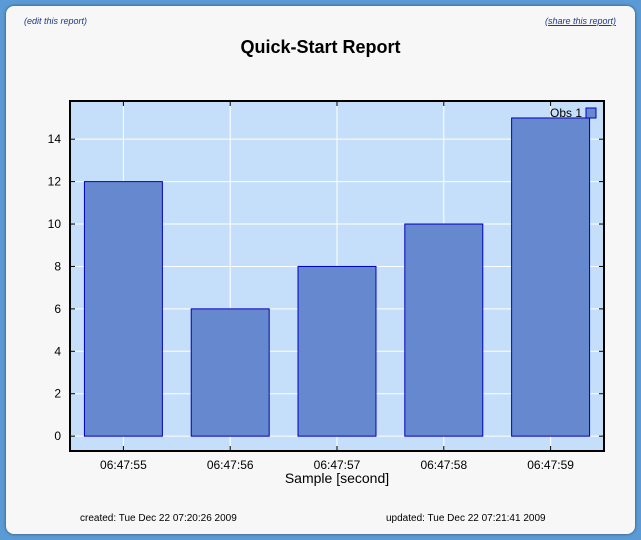  What do you see at coordinates (57, 436) in the screenshot?
I see `y-tick-label: 0` at bounding box center [57, 436].